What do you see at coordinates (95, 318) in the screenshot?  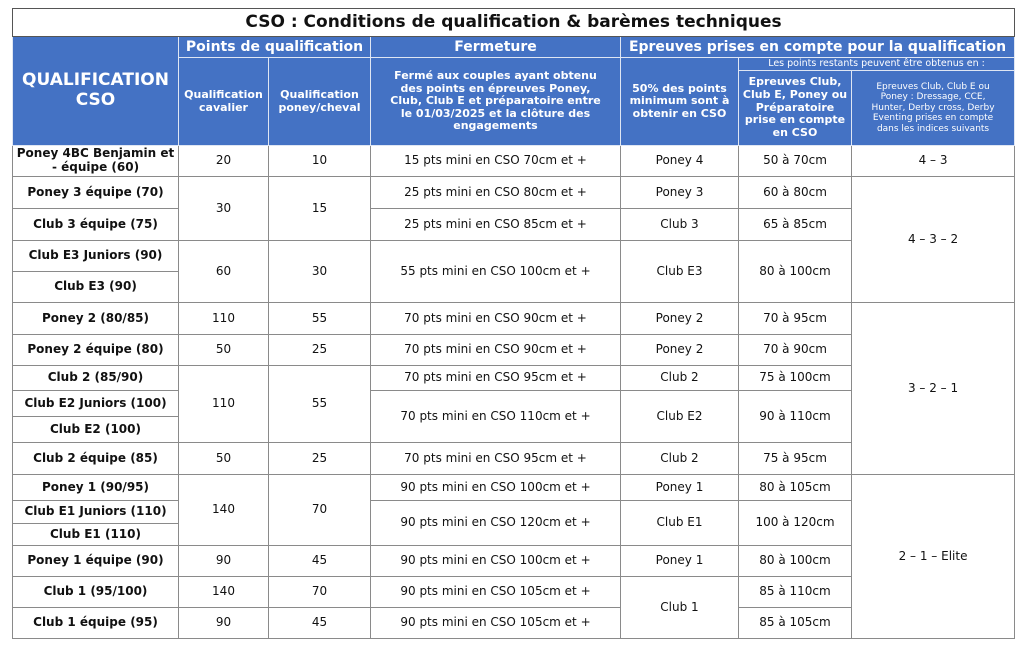 I see `row-label: Poney 2 (80/85)` at bounding box center [95, 318].